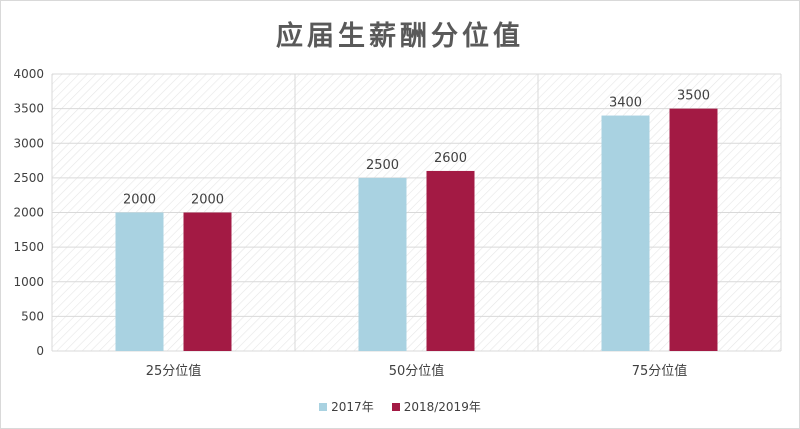 The height and width of the screenshot is (429, 800). Describe the element at coordinates (28, 213) in the screenshot. I see `y-tick-label: 2000` at that location.